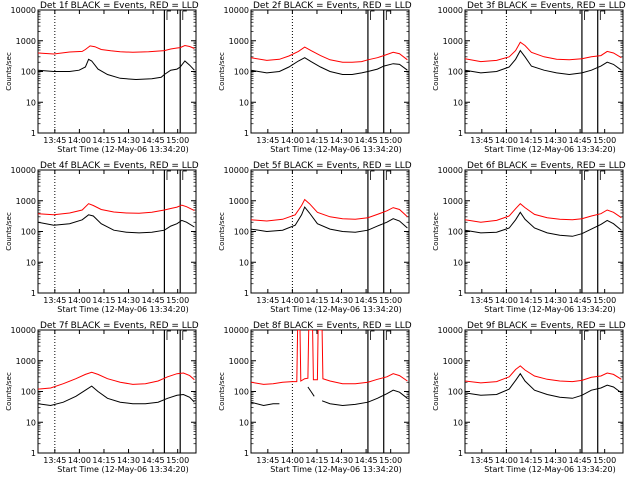  Describe the element at coordinates (546, 6) in the screenshot. I see `panel-title: Det 3f BLACK = Events, RED = LLD` at that location.